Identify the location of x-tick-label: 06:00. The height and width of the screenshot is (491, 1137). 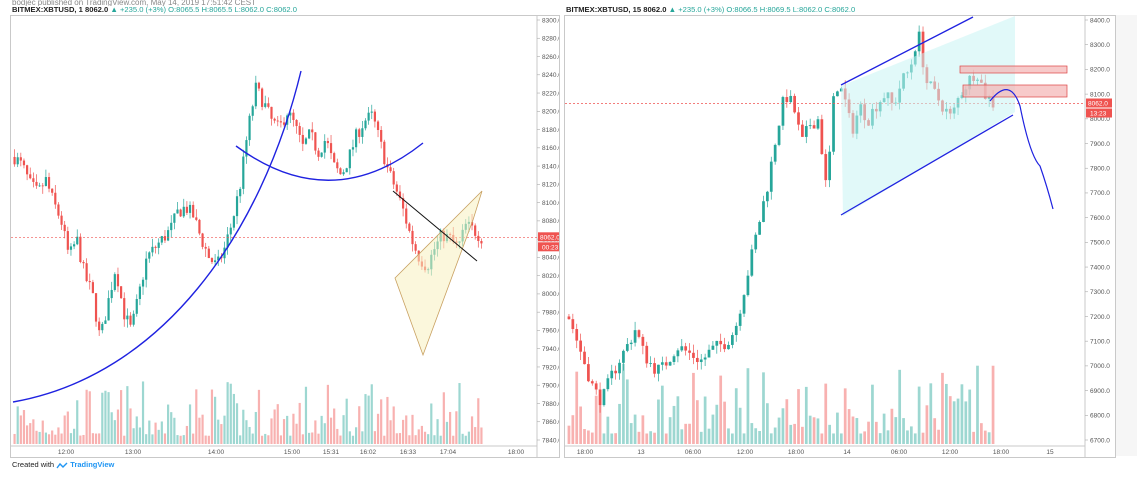
(693, 452).